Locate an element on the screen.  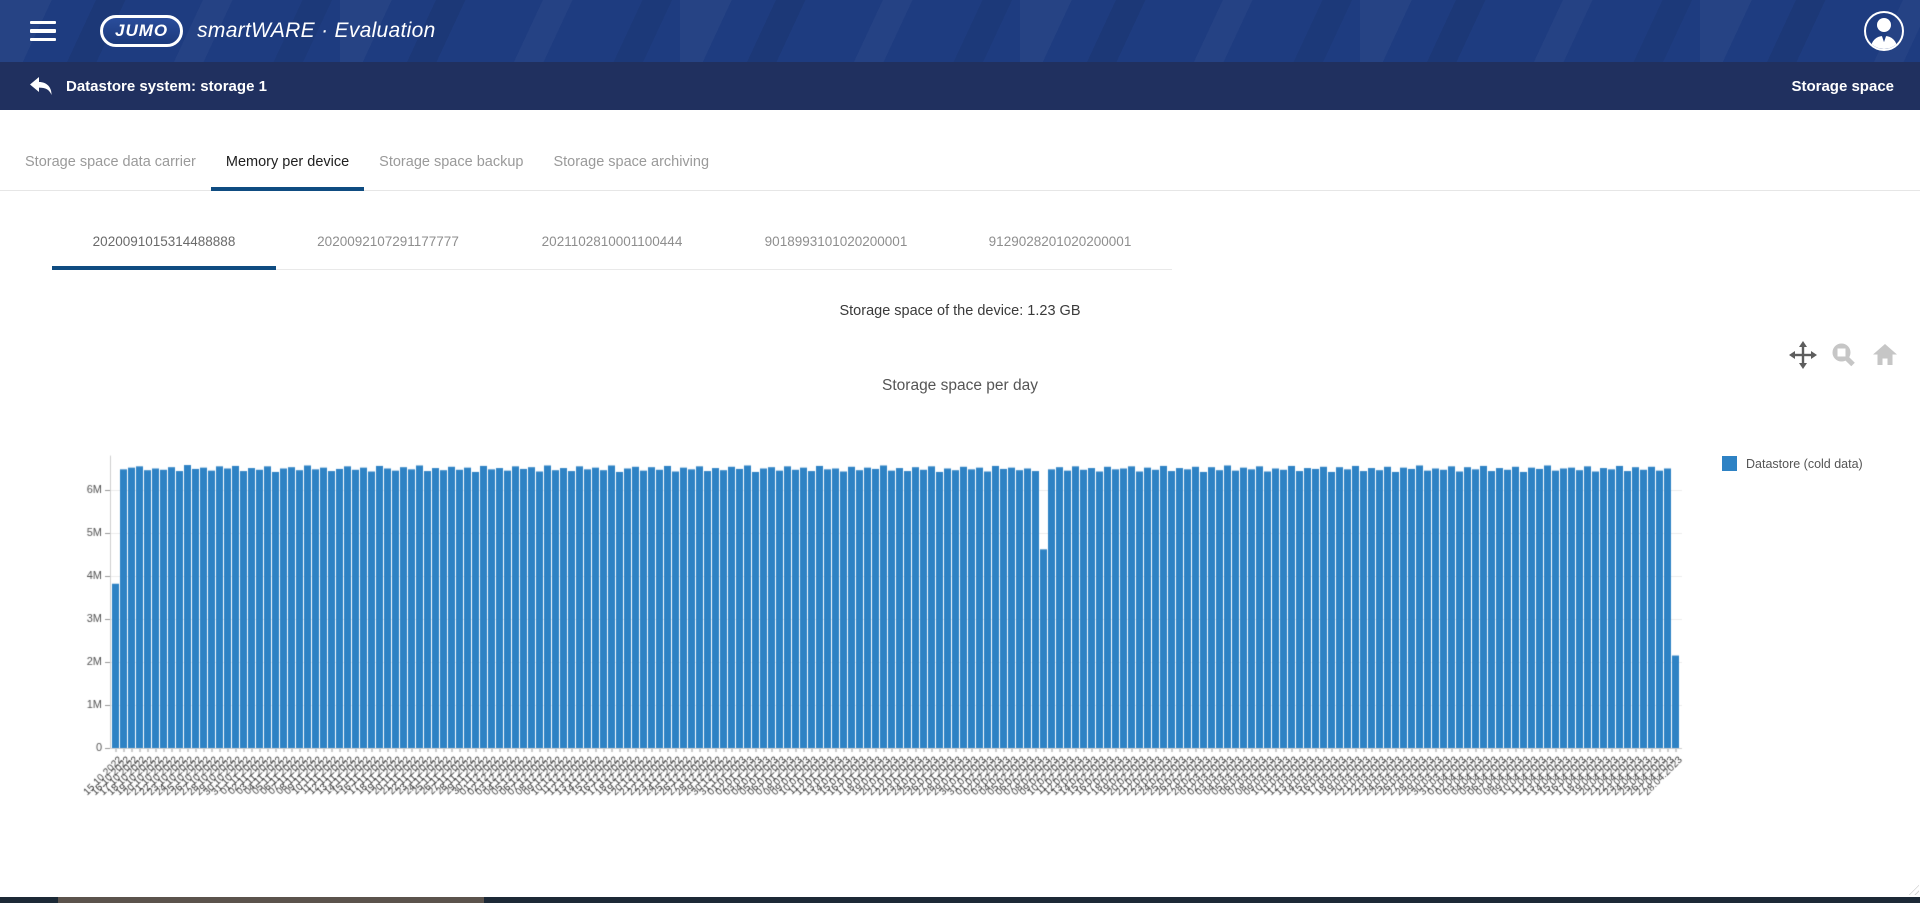
jumo-logo: JUMO is located at coordinates (142, 31).